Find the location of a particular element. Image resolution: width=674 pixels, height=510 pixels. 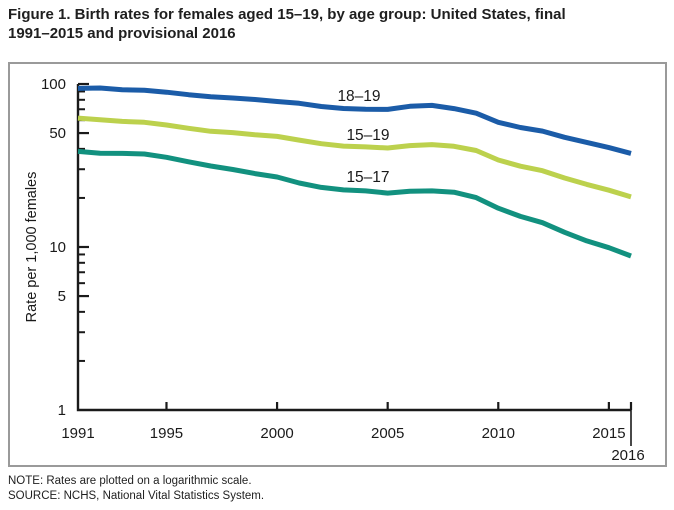

x-tick-label: 1995 is located at coordinates (166, 433).